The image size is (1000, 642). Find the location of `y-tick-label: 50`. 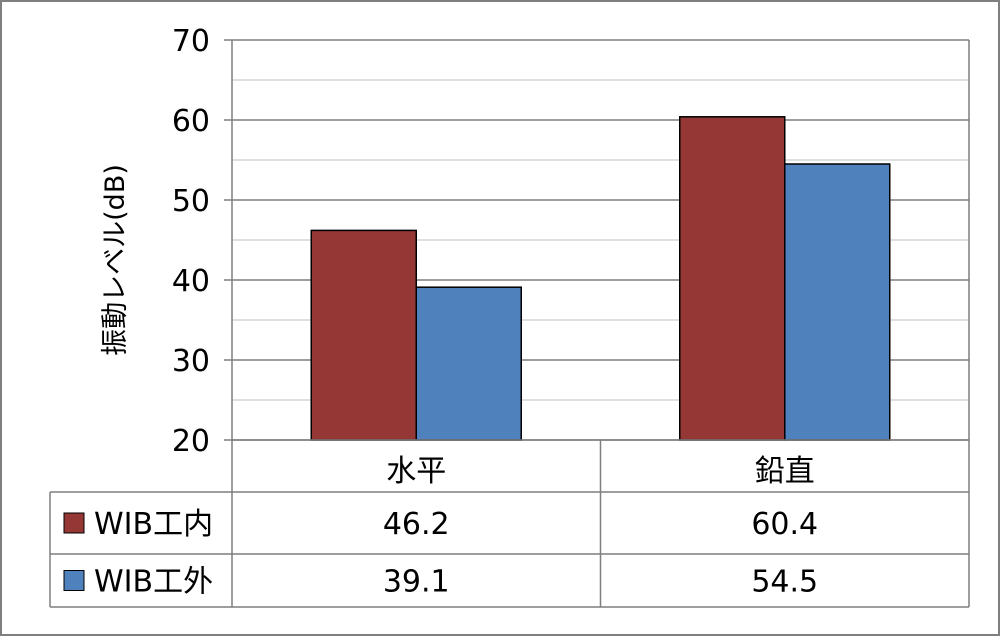

y-tick-label: 50 is located at coordinates (191, 201).